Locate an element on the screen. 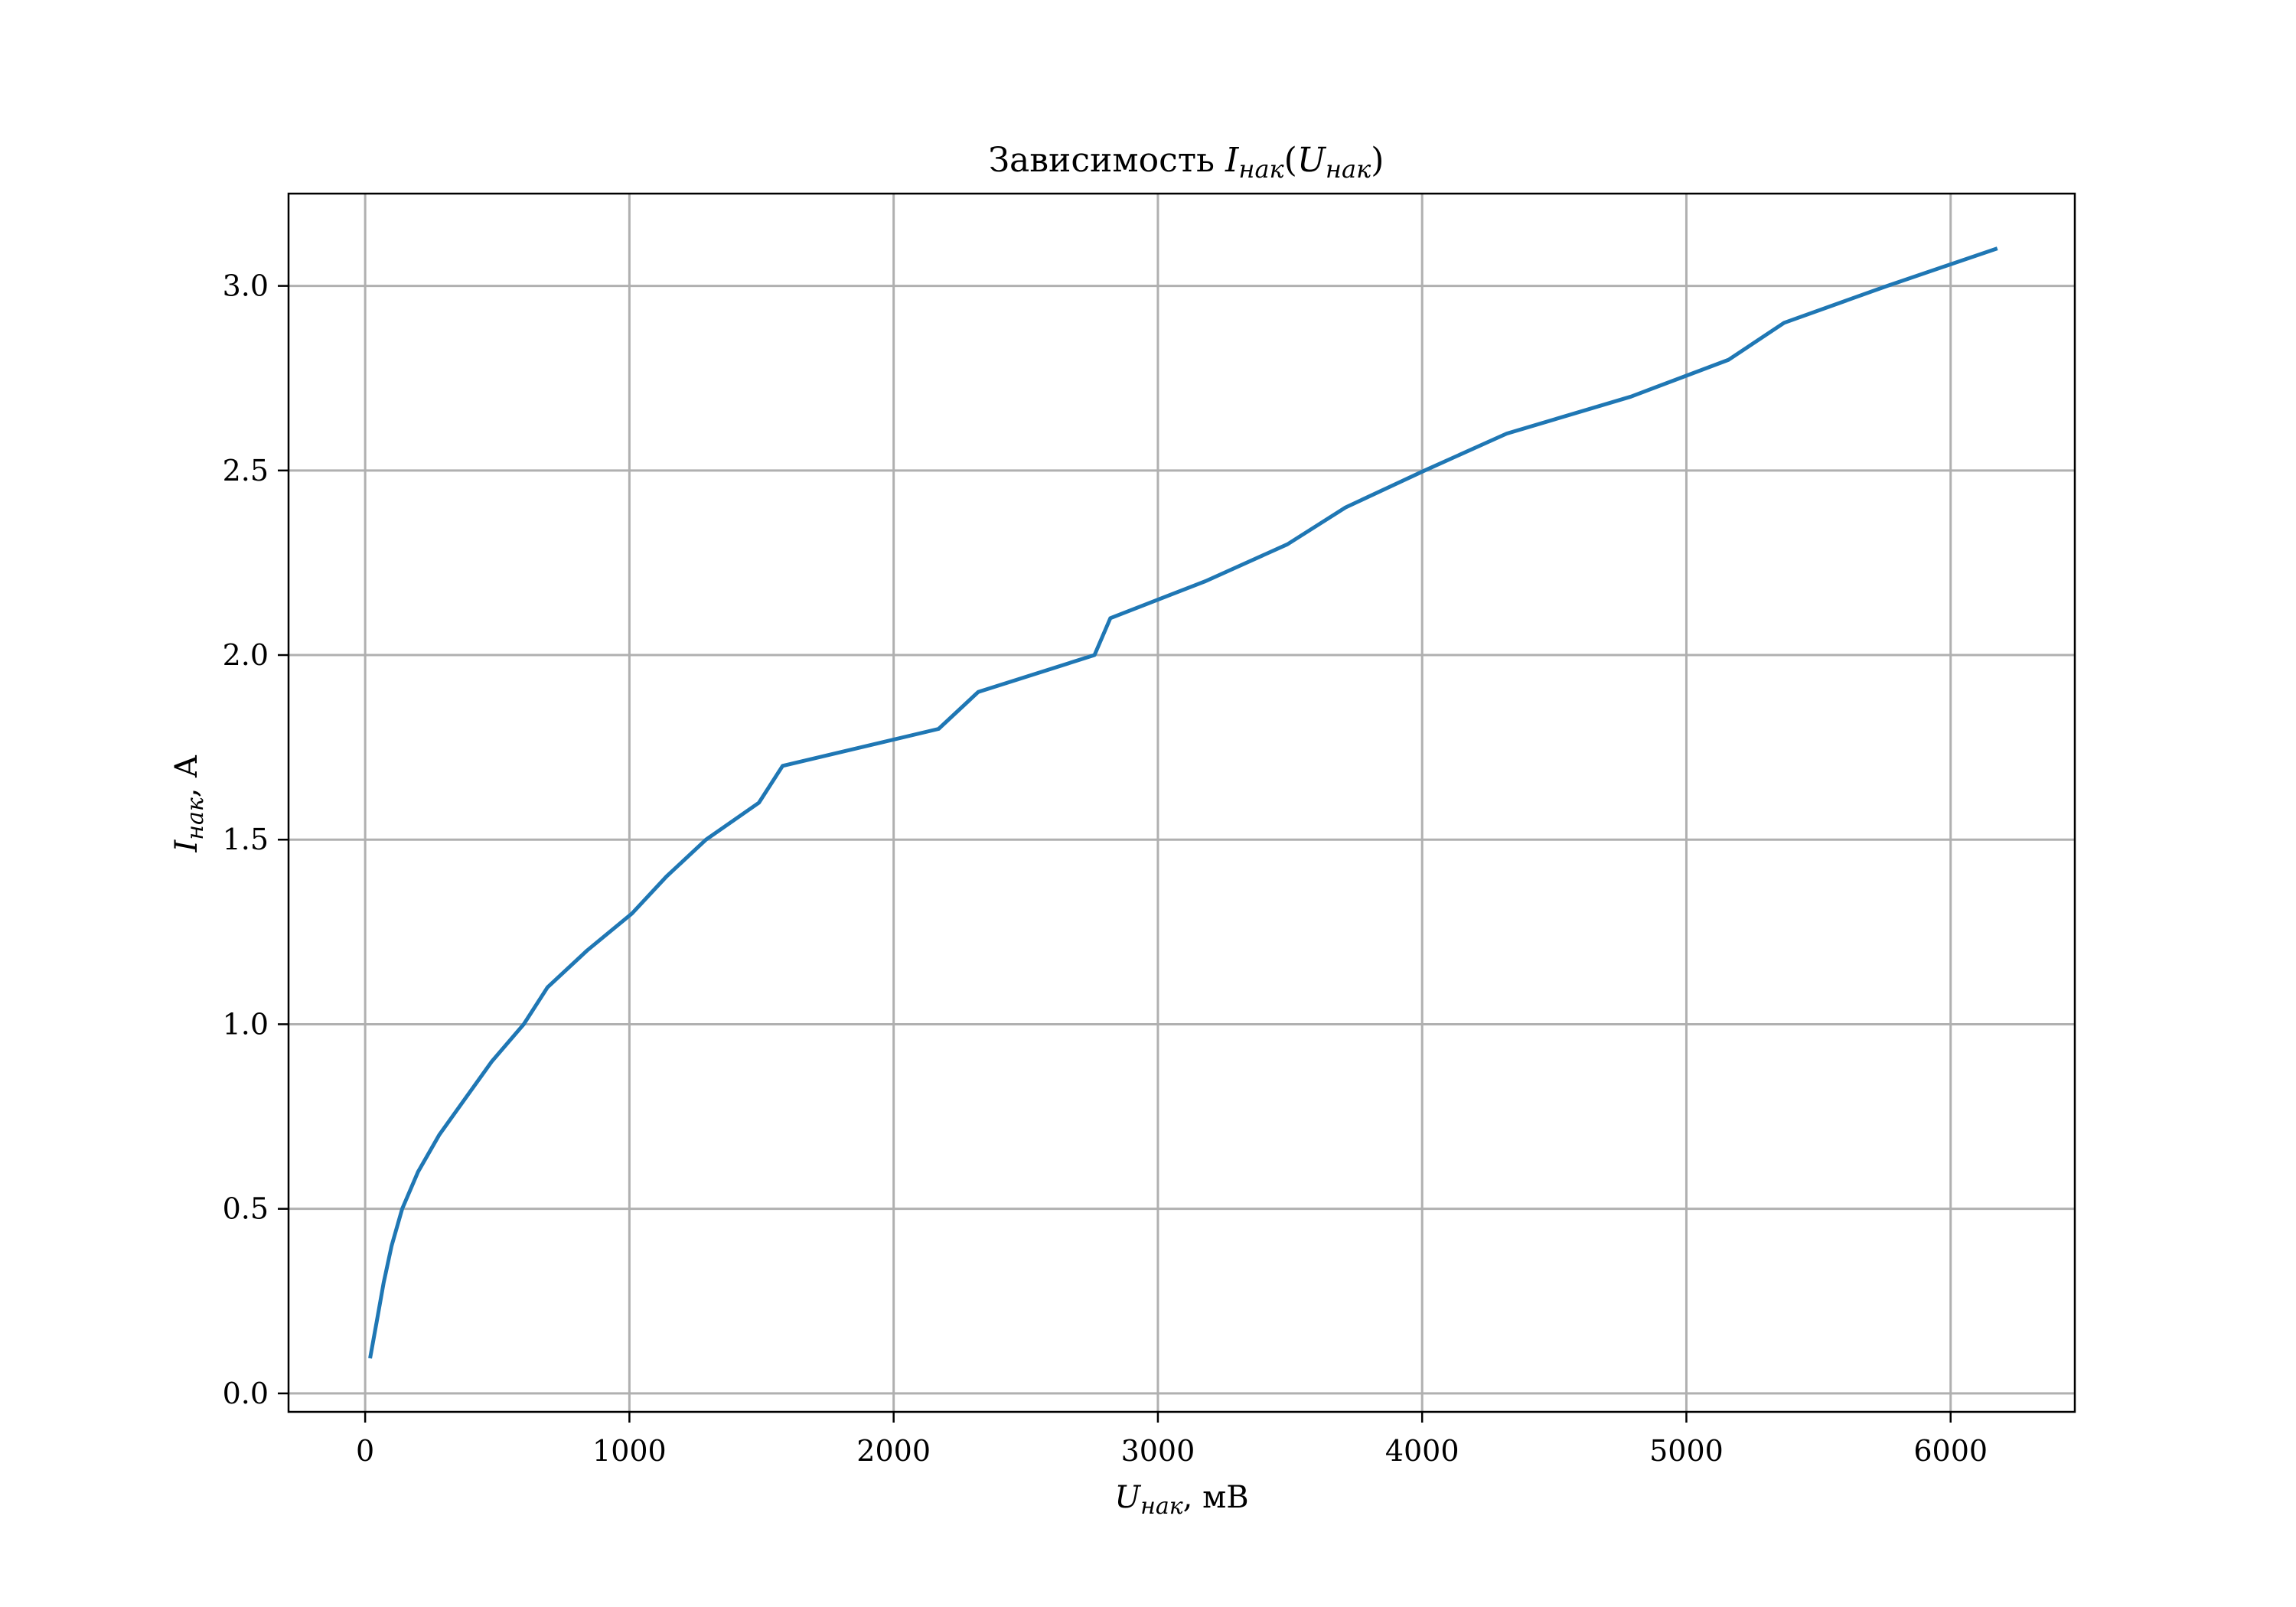  x-axis-ticks: 0 1000 2000 3000 4000 5000 6000 is located at coordinates (1172, 1440).